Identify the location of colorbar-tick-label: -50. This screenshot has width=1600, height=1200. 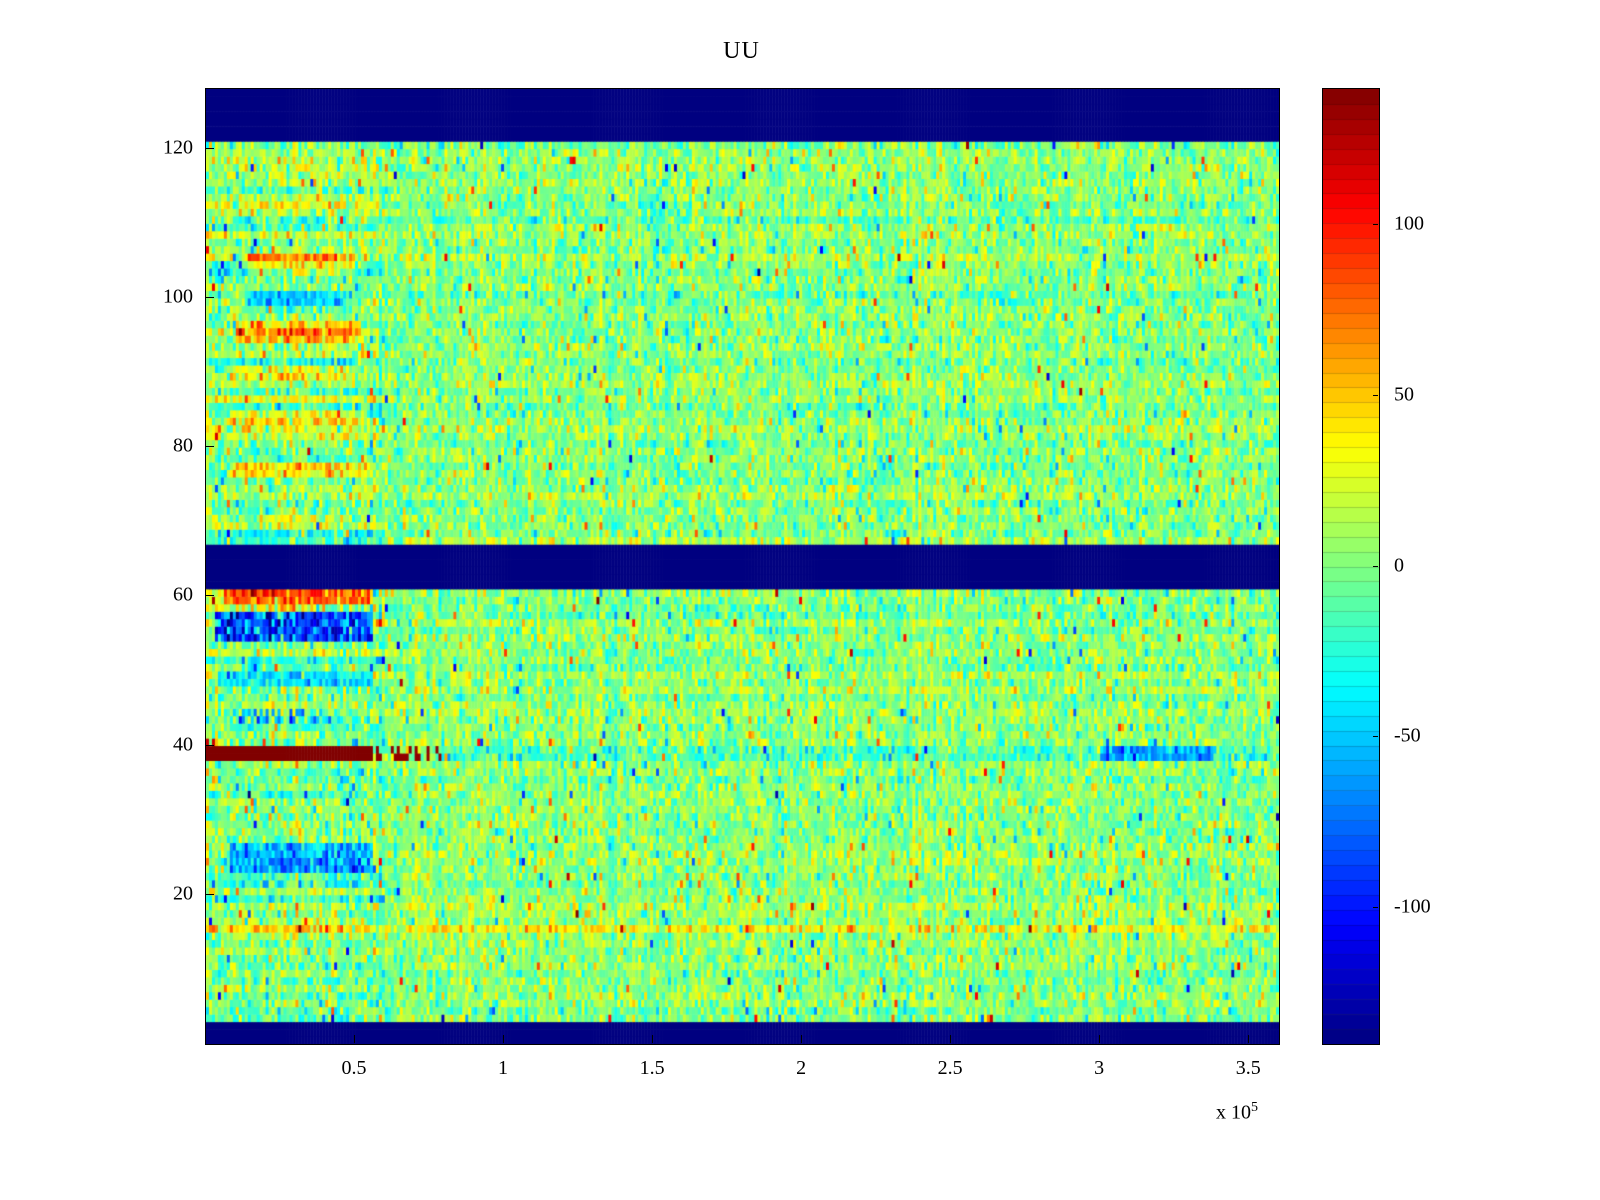
(1407, 735).